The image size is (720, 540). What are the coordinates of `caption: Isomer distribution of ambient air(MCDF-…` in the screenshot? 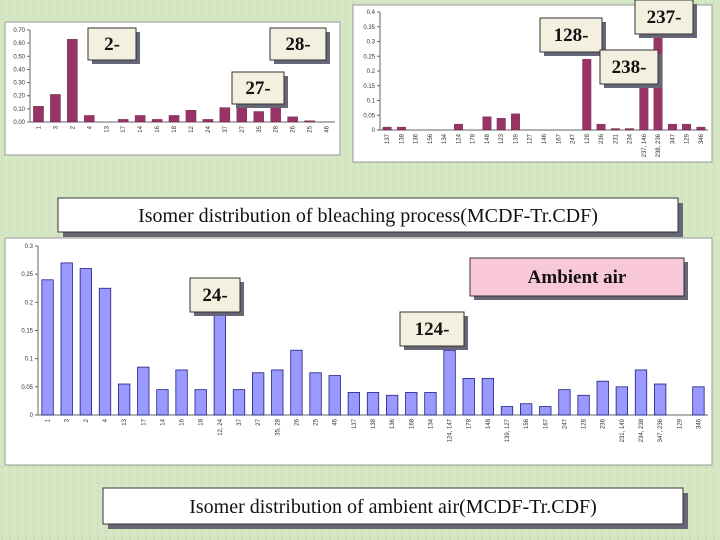 It's located at (393, 507).